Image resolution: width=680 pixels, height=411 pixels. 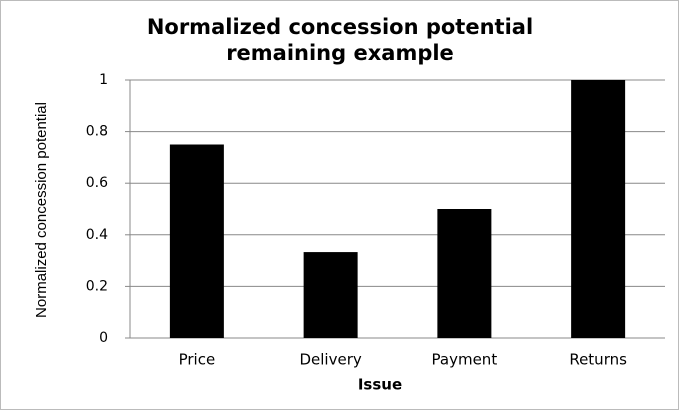 What do you see at coordinates (103, 338) in the screenshot?
I see `y-tick-label: 0` at bounding box center [103, 338].